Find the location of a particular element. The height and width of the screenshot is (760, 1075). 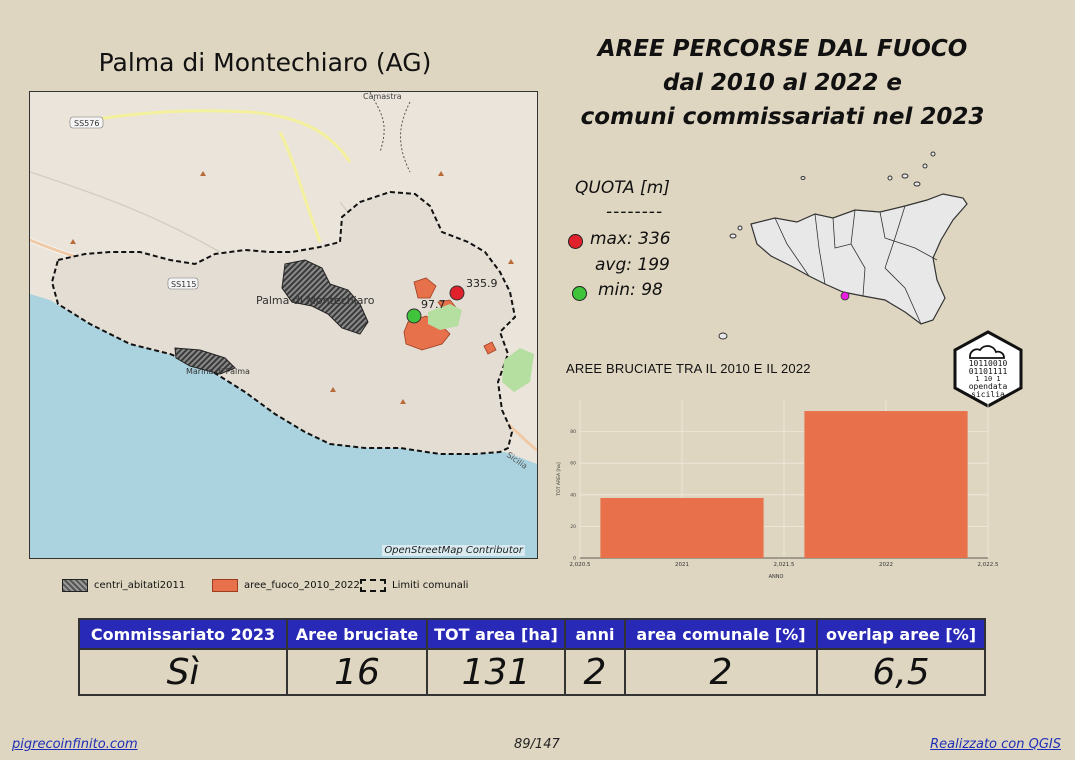

municipality-title: Palma di Montechiaro (AG) is located at coordinates (265, 62).